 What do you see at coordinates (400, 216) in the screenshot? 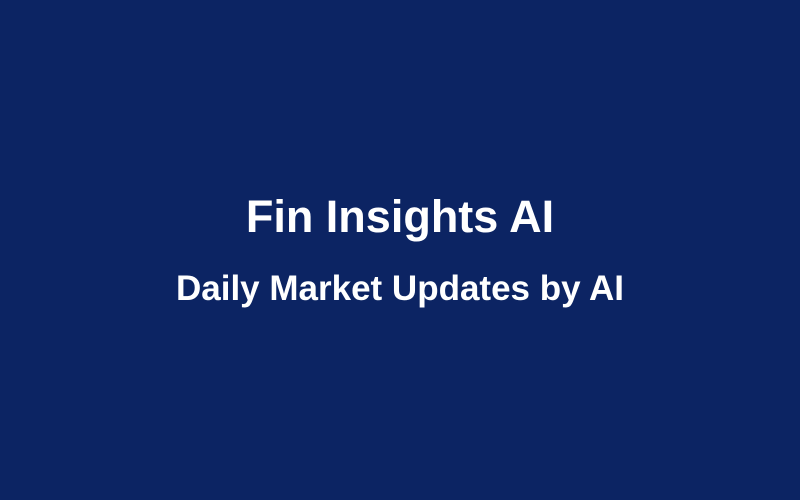
I see `banner-title: Fin Insights AI` at bounding box center [400, 216].